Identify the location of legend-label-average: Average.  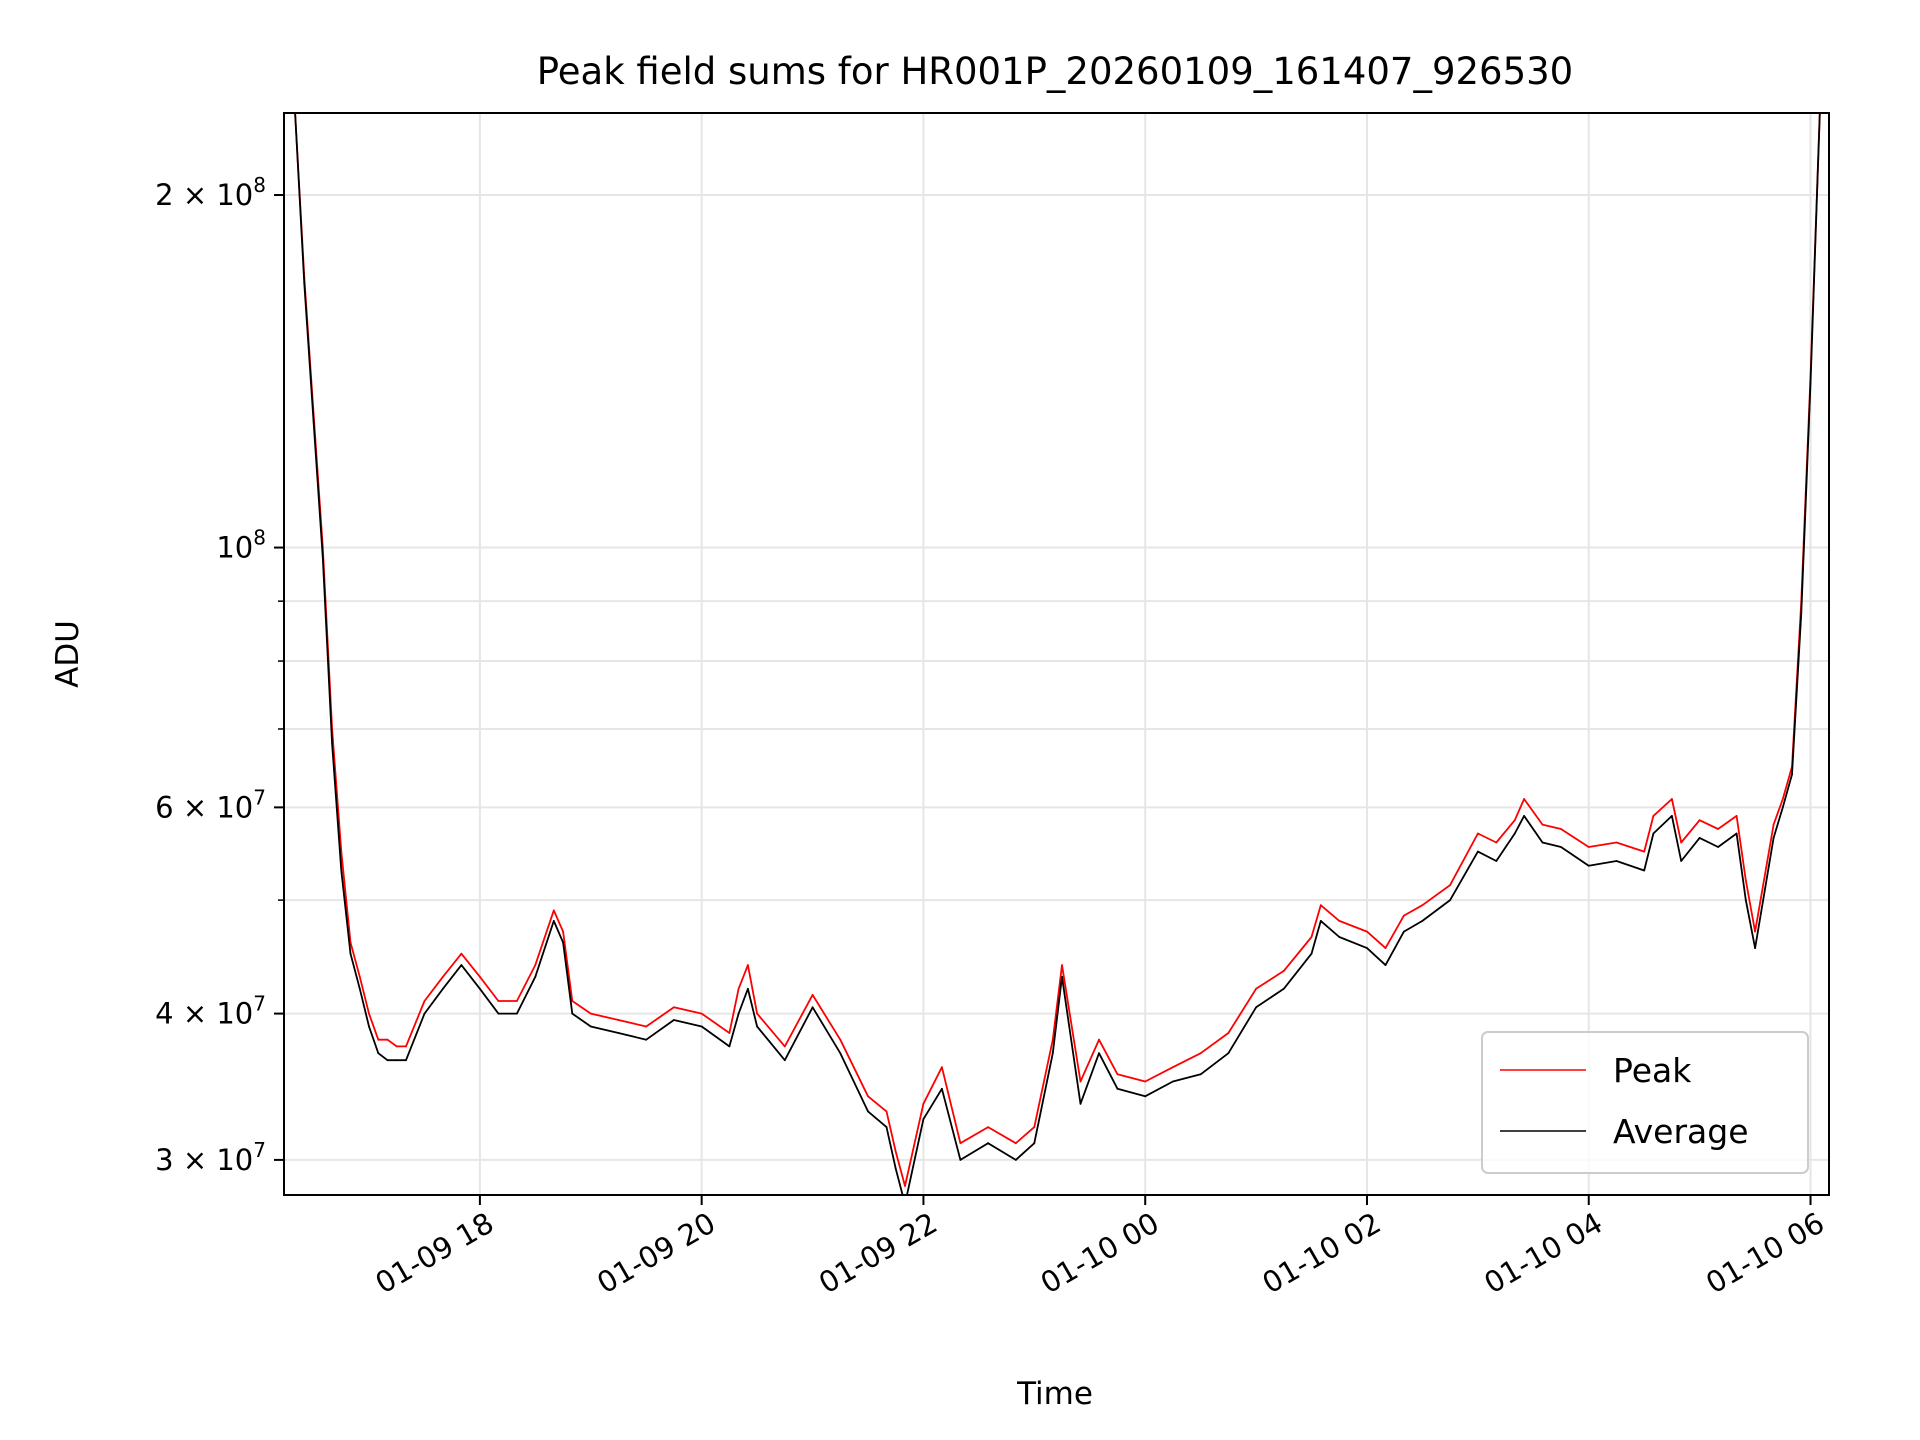
(1681, 1131).